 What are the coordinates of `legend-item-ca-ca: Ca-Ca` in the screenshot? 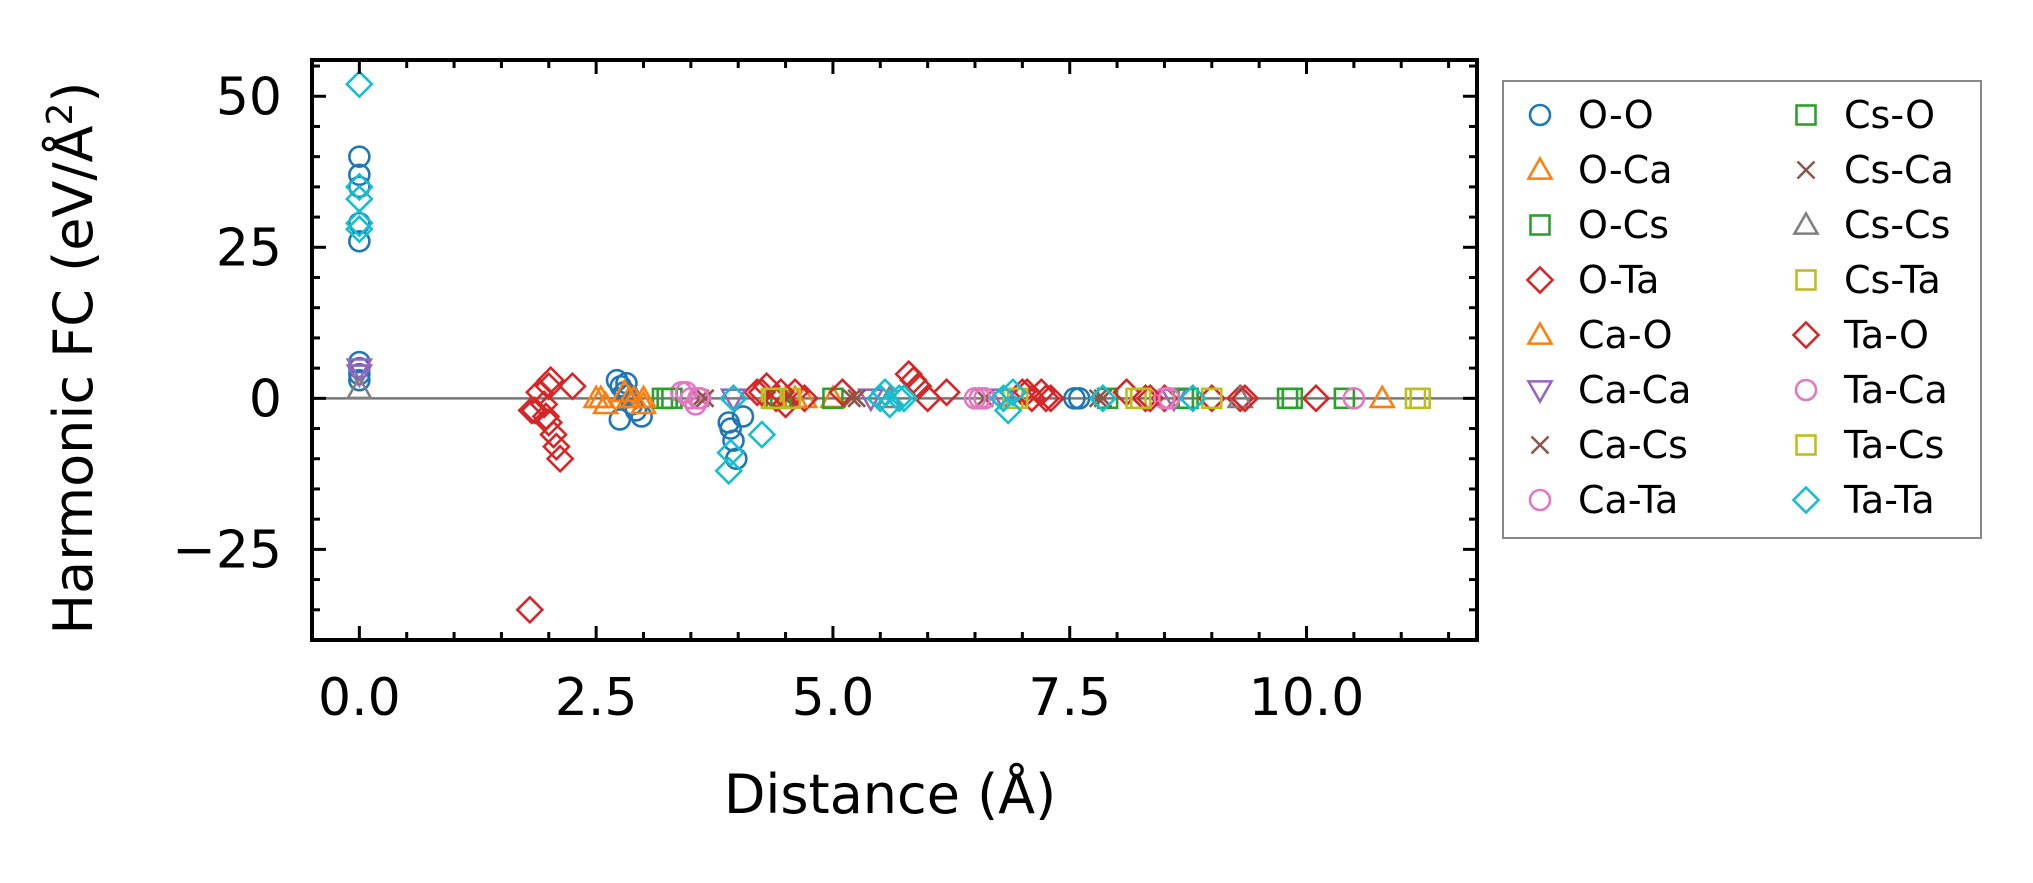 It's located at (1608, 390).